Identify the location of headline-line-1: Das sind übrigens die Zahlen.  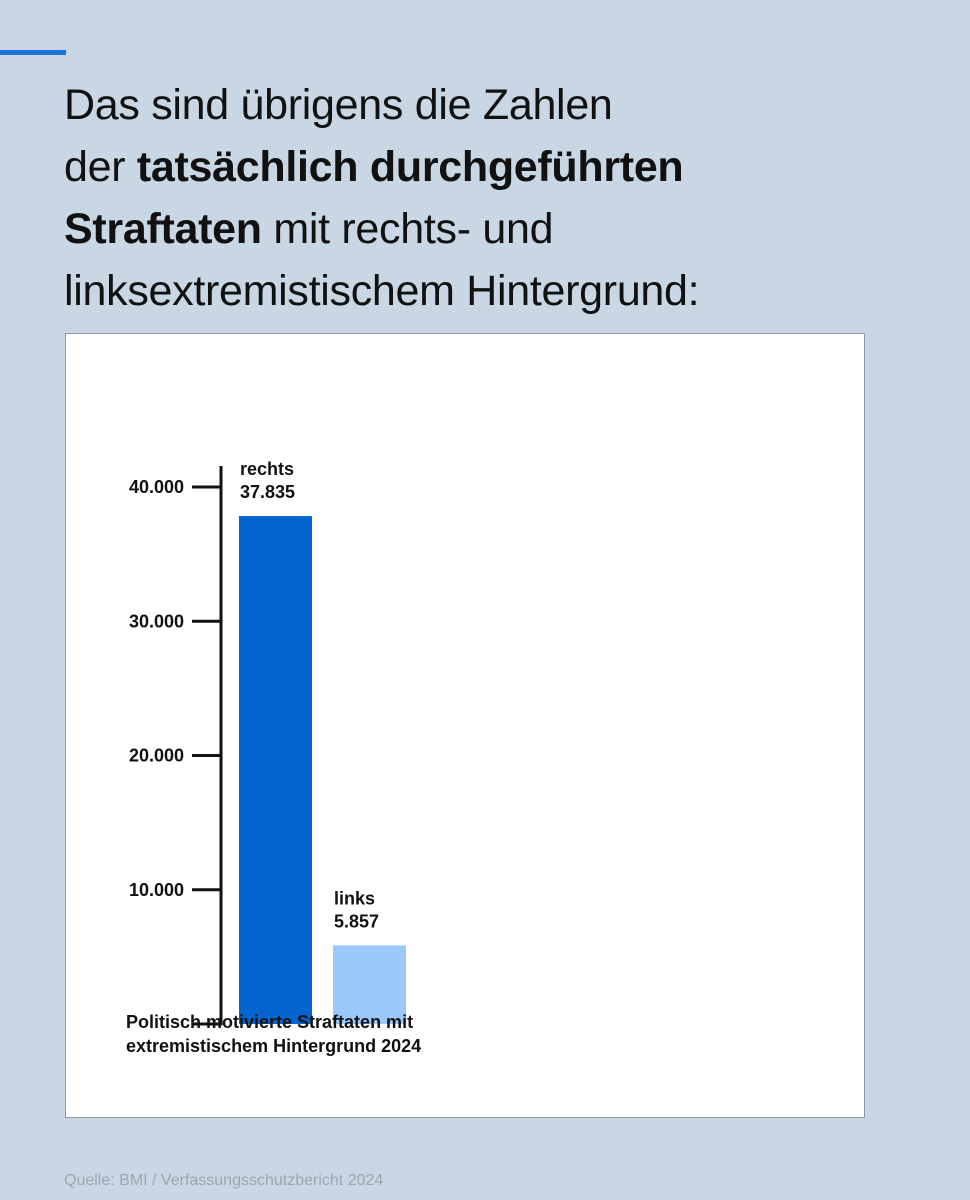
(338, 105).